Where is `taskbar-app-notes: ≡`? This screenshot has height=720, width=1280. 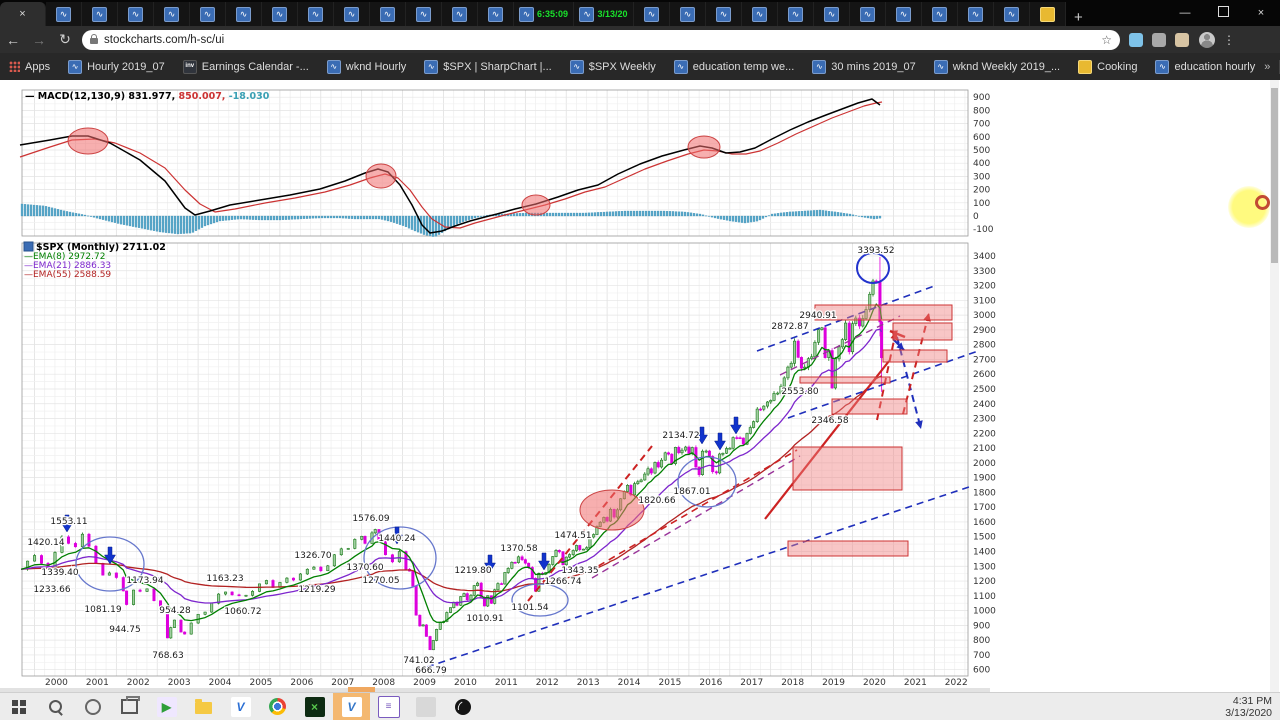
taskbar-app-notes: ≡ is located at coordinates (388, 706).